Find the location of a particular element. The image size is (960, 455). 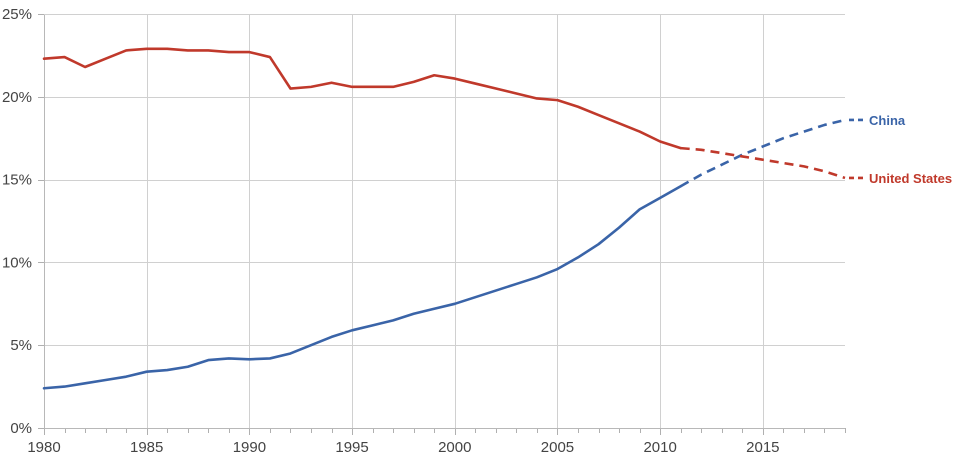

x-axis-tick-label: 2015 is located at coordinates (762, 447).